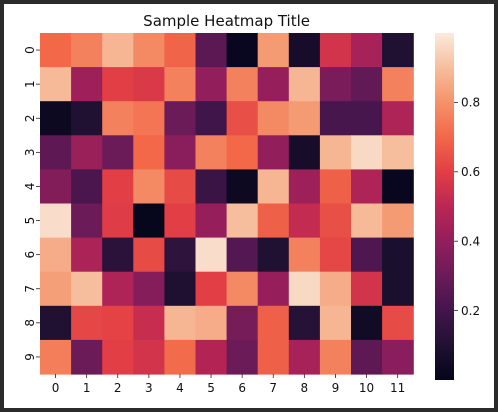 The width and height of the screenshot is (498, 412). Describe the element at coordinates (242, 388) in the screenshot. I see `x-tick-label: 6` at that location.